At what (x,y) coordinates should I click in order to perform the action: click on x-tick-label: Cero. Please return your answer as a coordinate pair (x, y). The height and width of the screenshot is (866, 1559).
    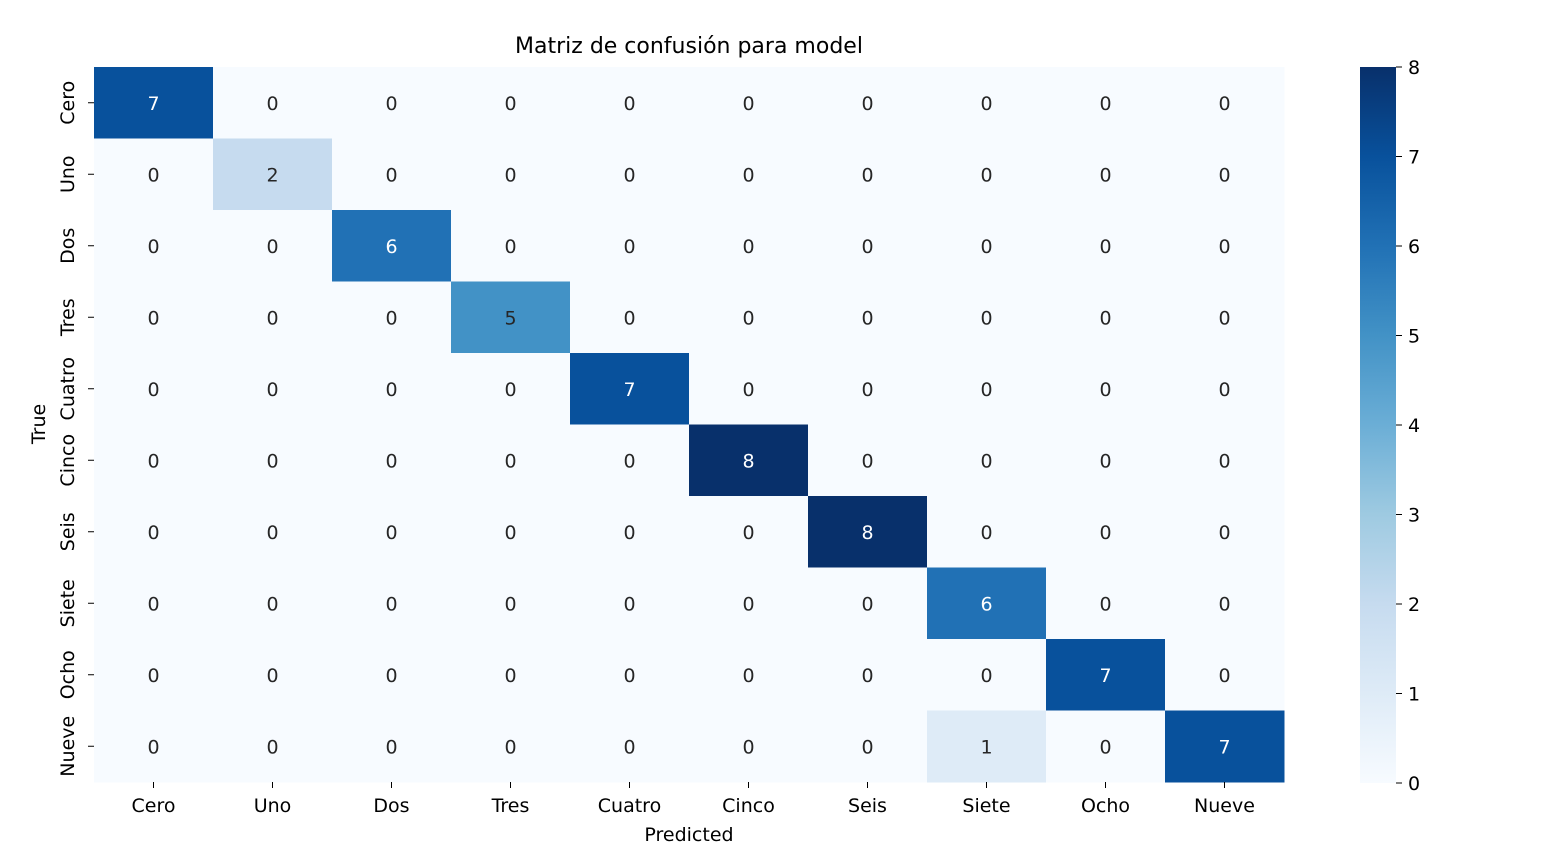
    Looking at the image, I should click on (154, 806).